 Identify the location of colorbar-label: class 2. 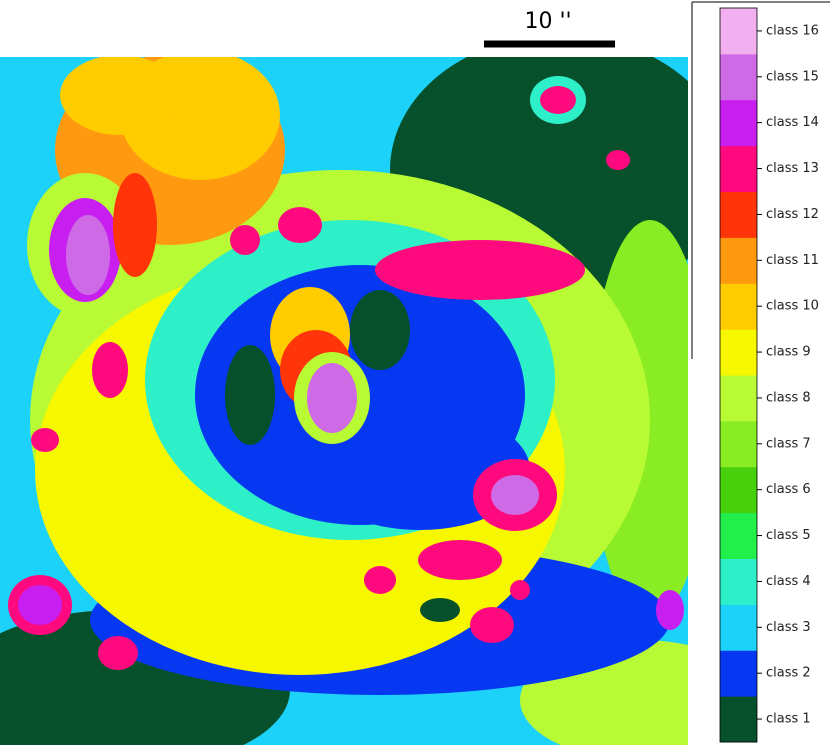
(788, 673).